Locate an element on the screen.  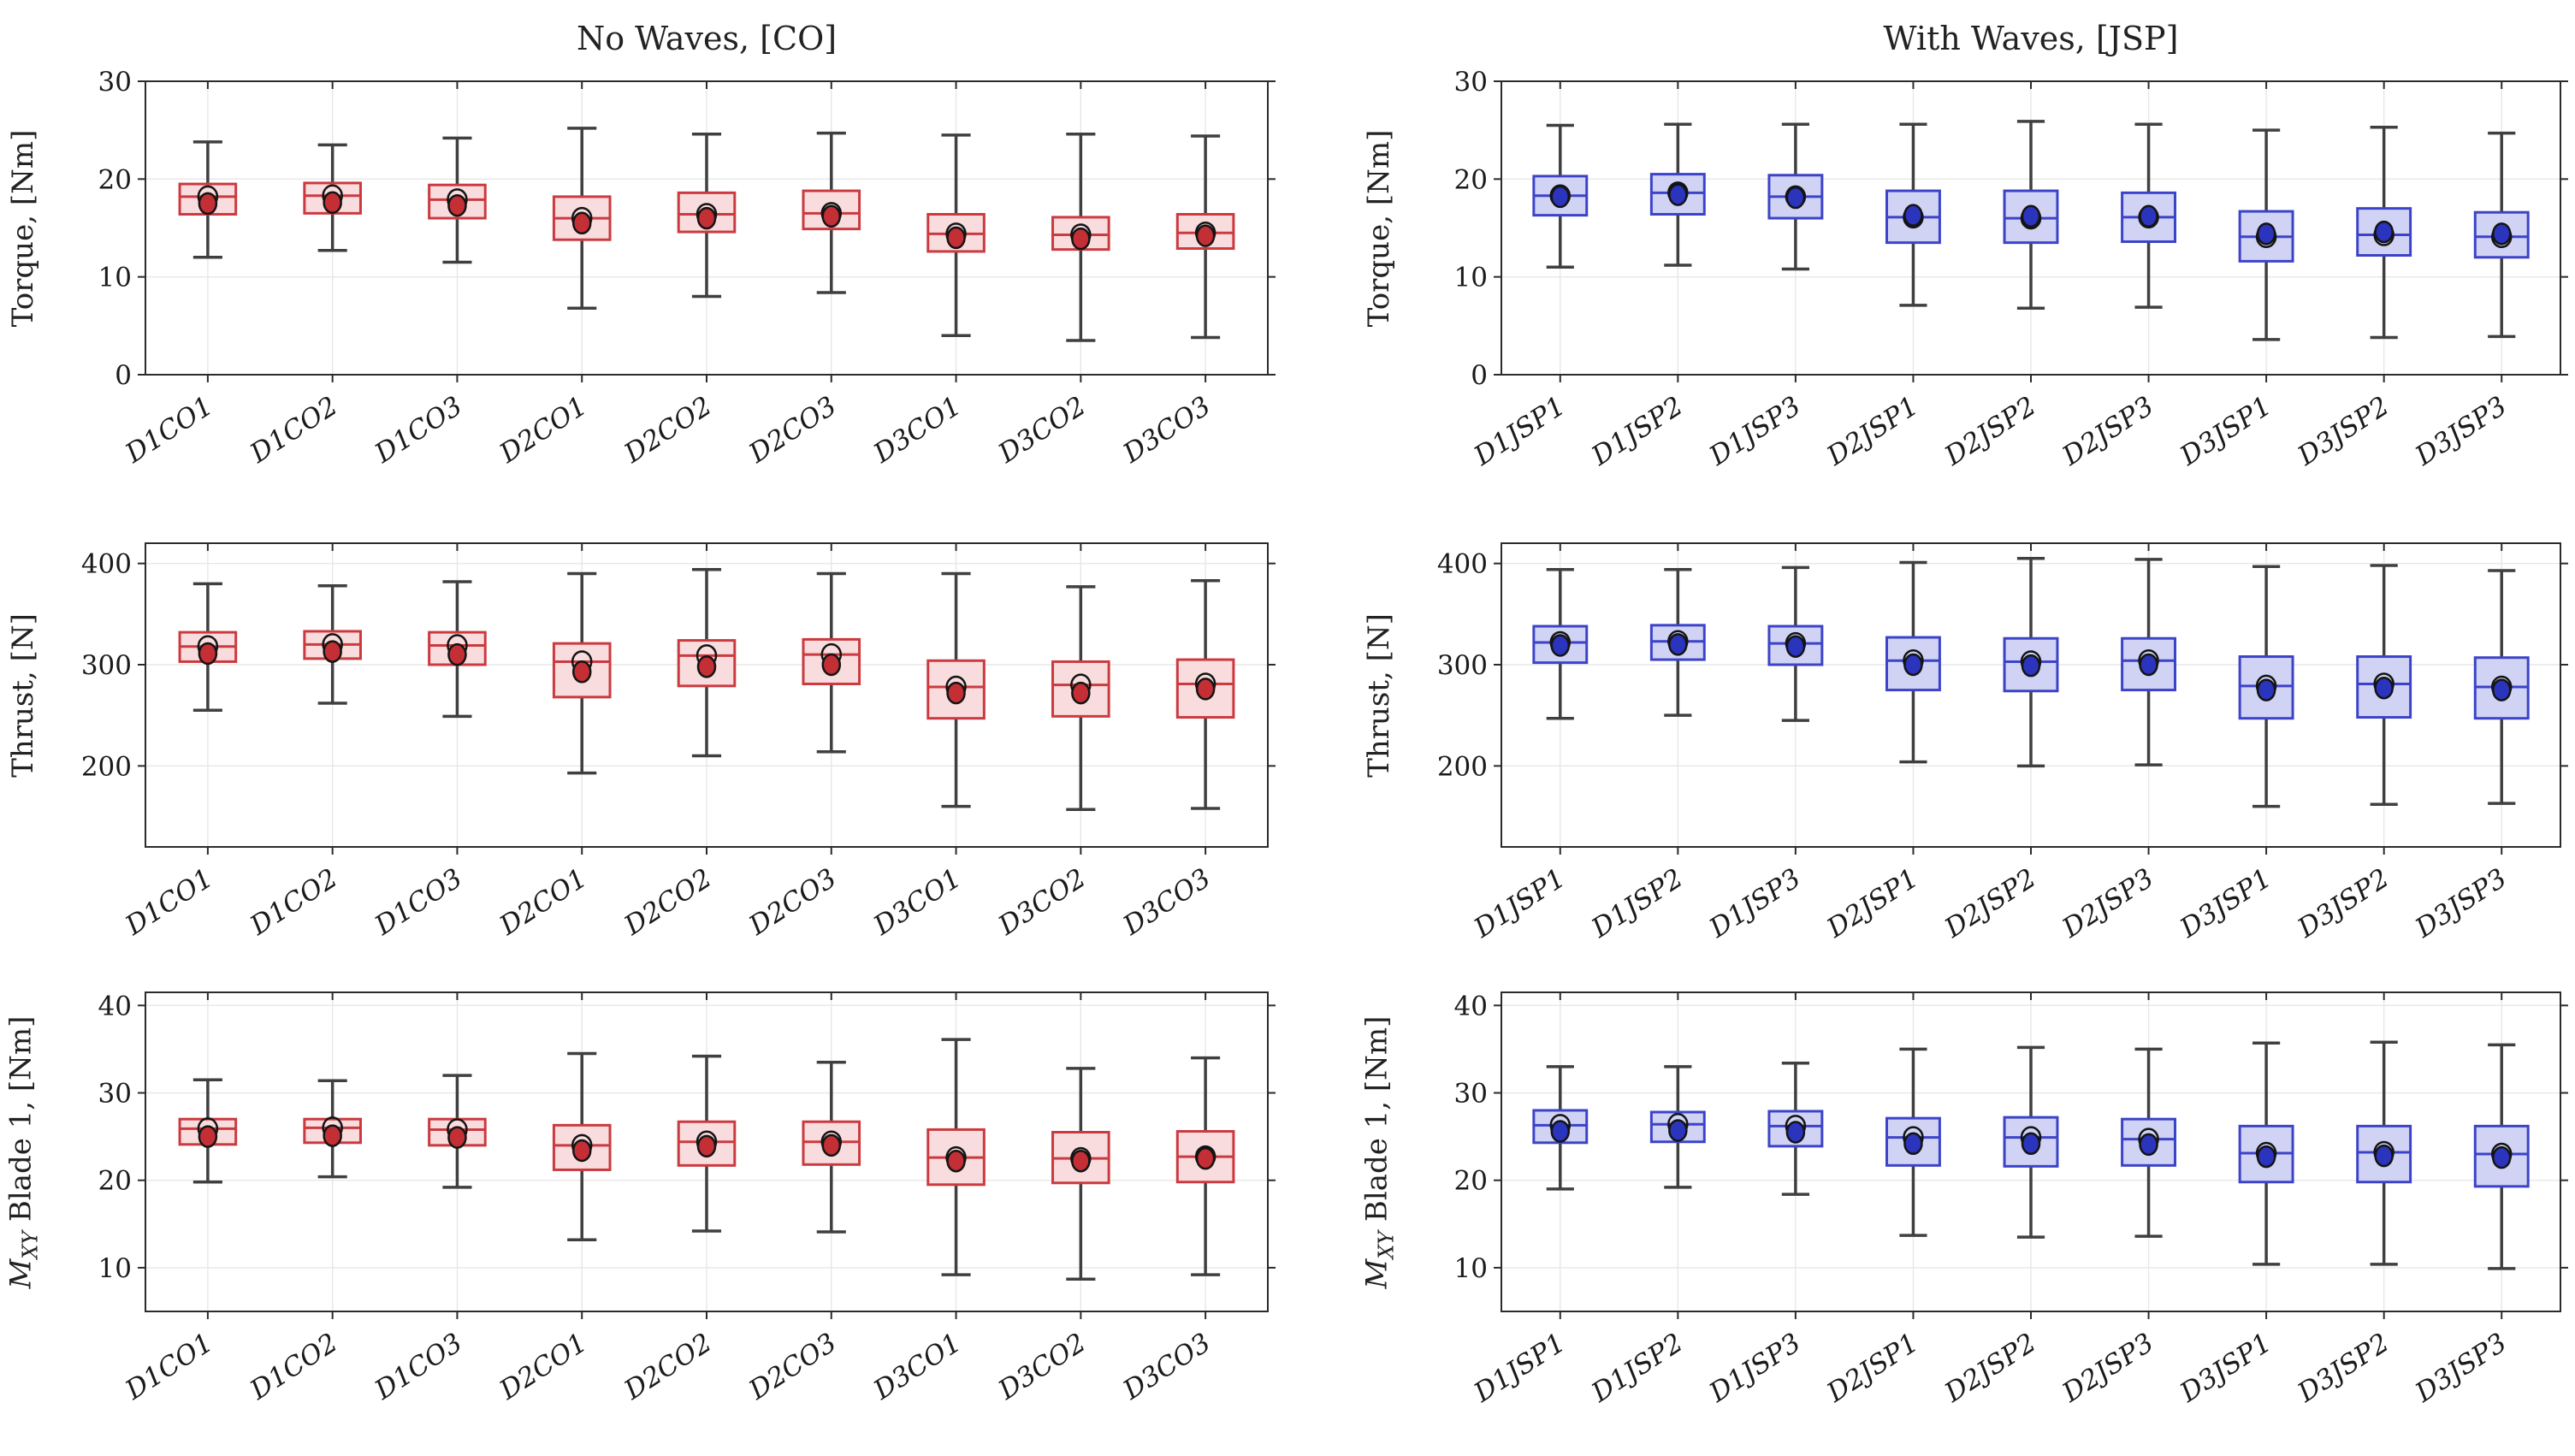
y-axis-label-thrust-jsp: Thrust, [N] is located at coordinates (1379, 696).